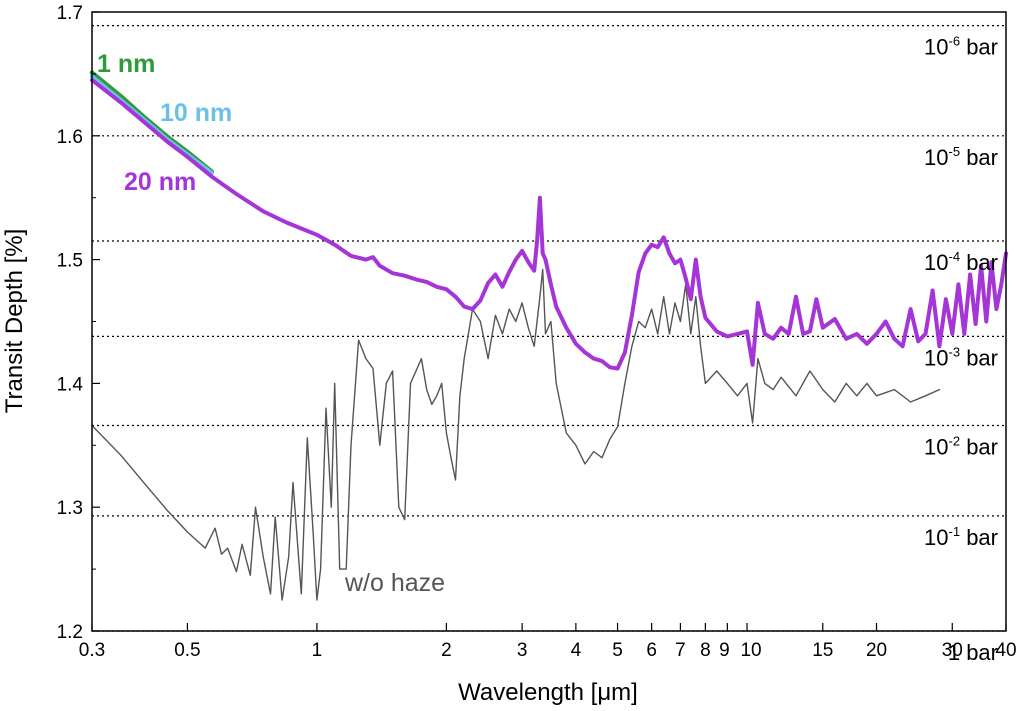 This screenshot has width=1020, height=711. I want to click on y-tick-label: 1.6, so click(70, 137).